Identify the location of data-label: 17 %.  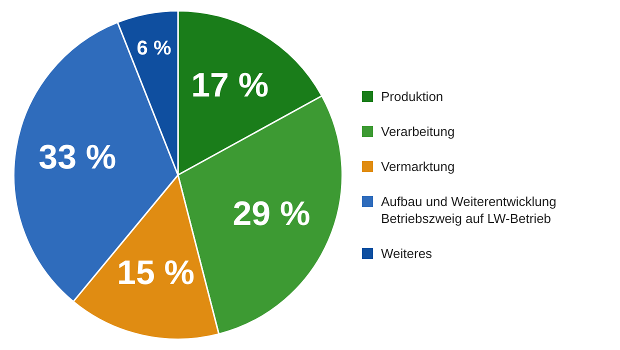
(230, 85).